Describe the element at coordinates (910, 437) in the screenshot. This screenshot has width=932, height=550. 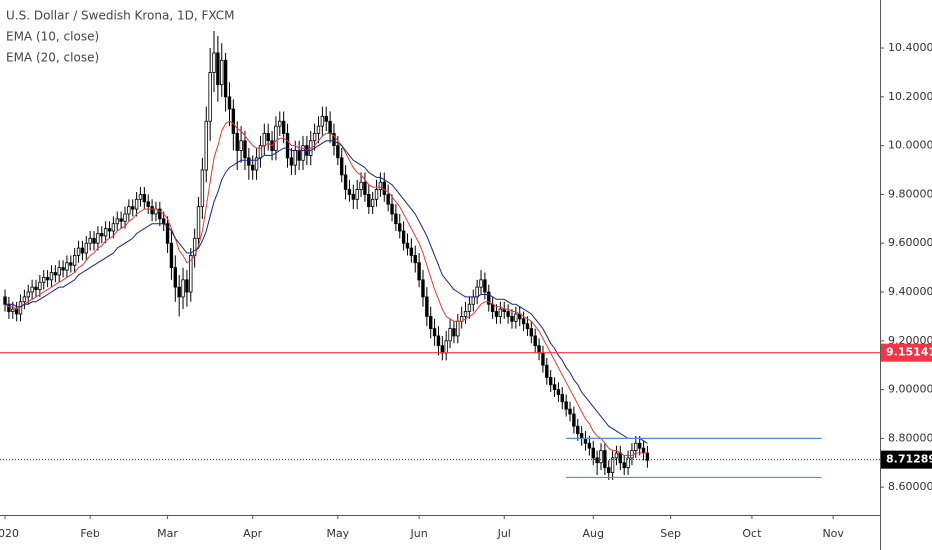
I see `y-tick-label: 8.80000` at that location.